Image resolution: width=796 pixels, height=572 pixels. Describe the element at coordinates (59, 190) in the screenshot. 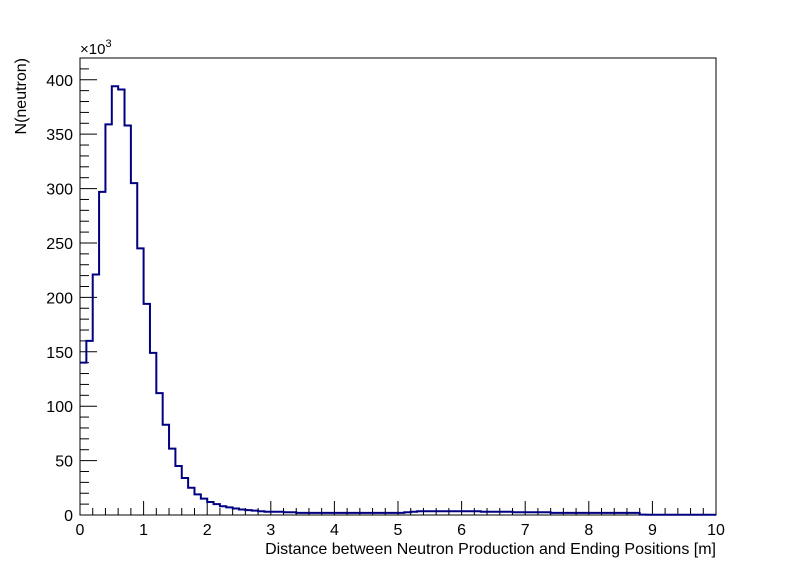

I see `y-tick-label: 300` at that location.